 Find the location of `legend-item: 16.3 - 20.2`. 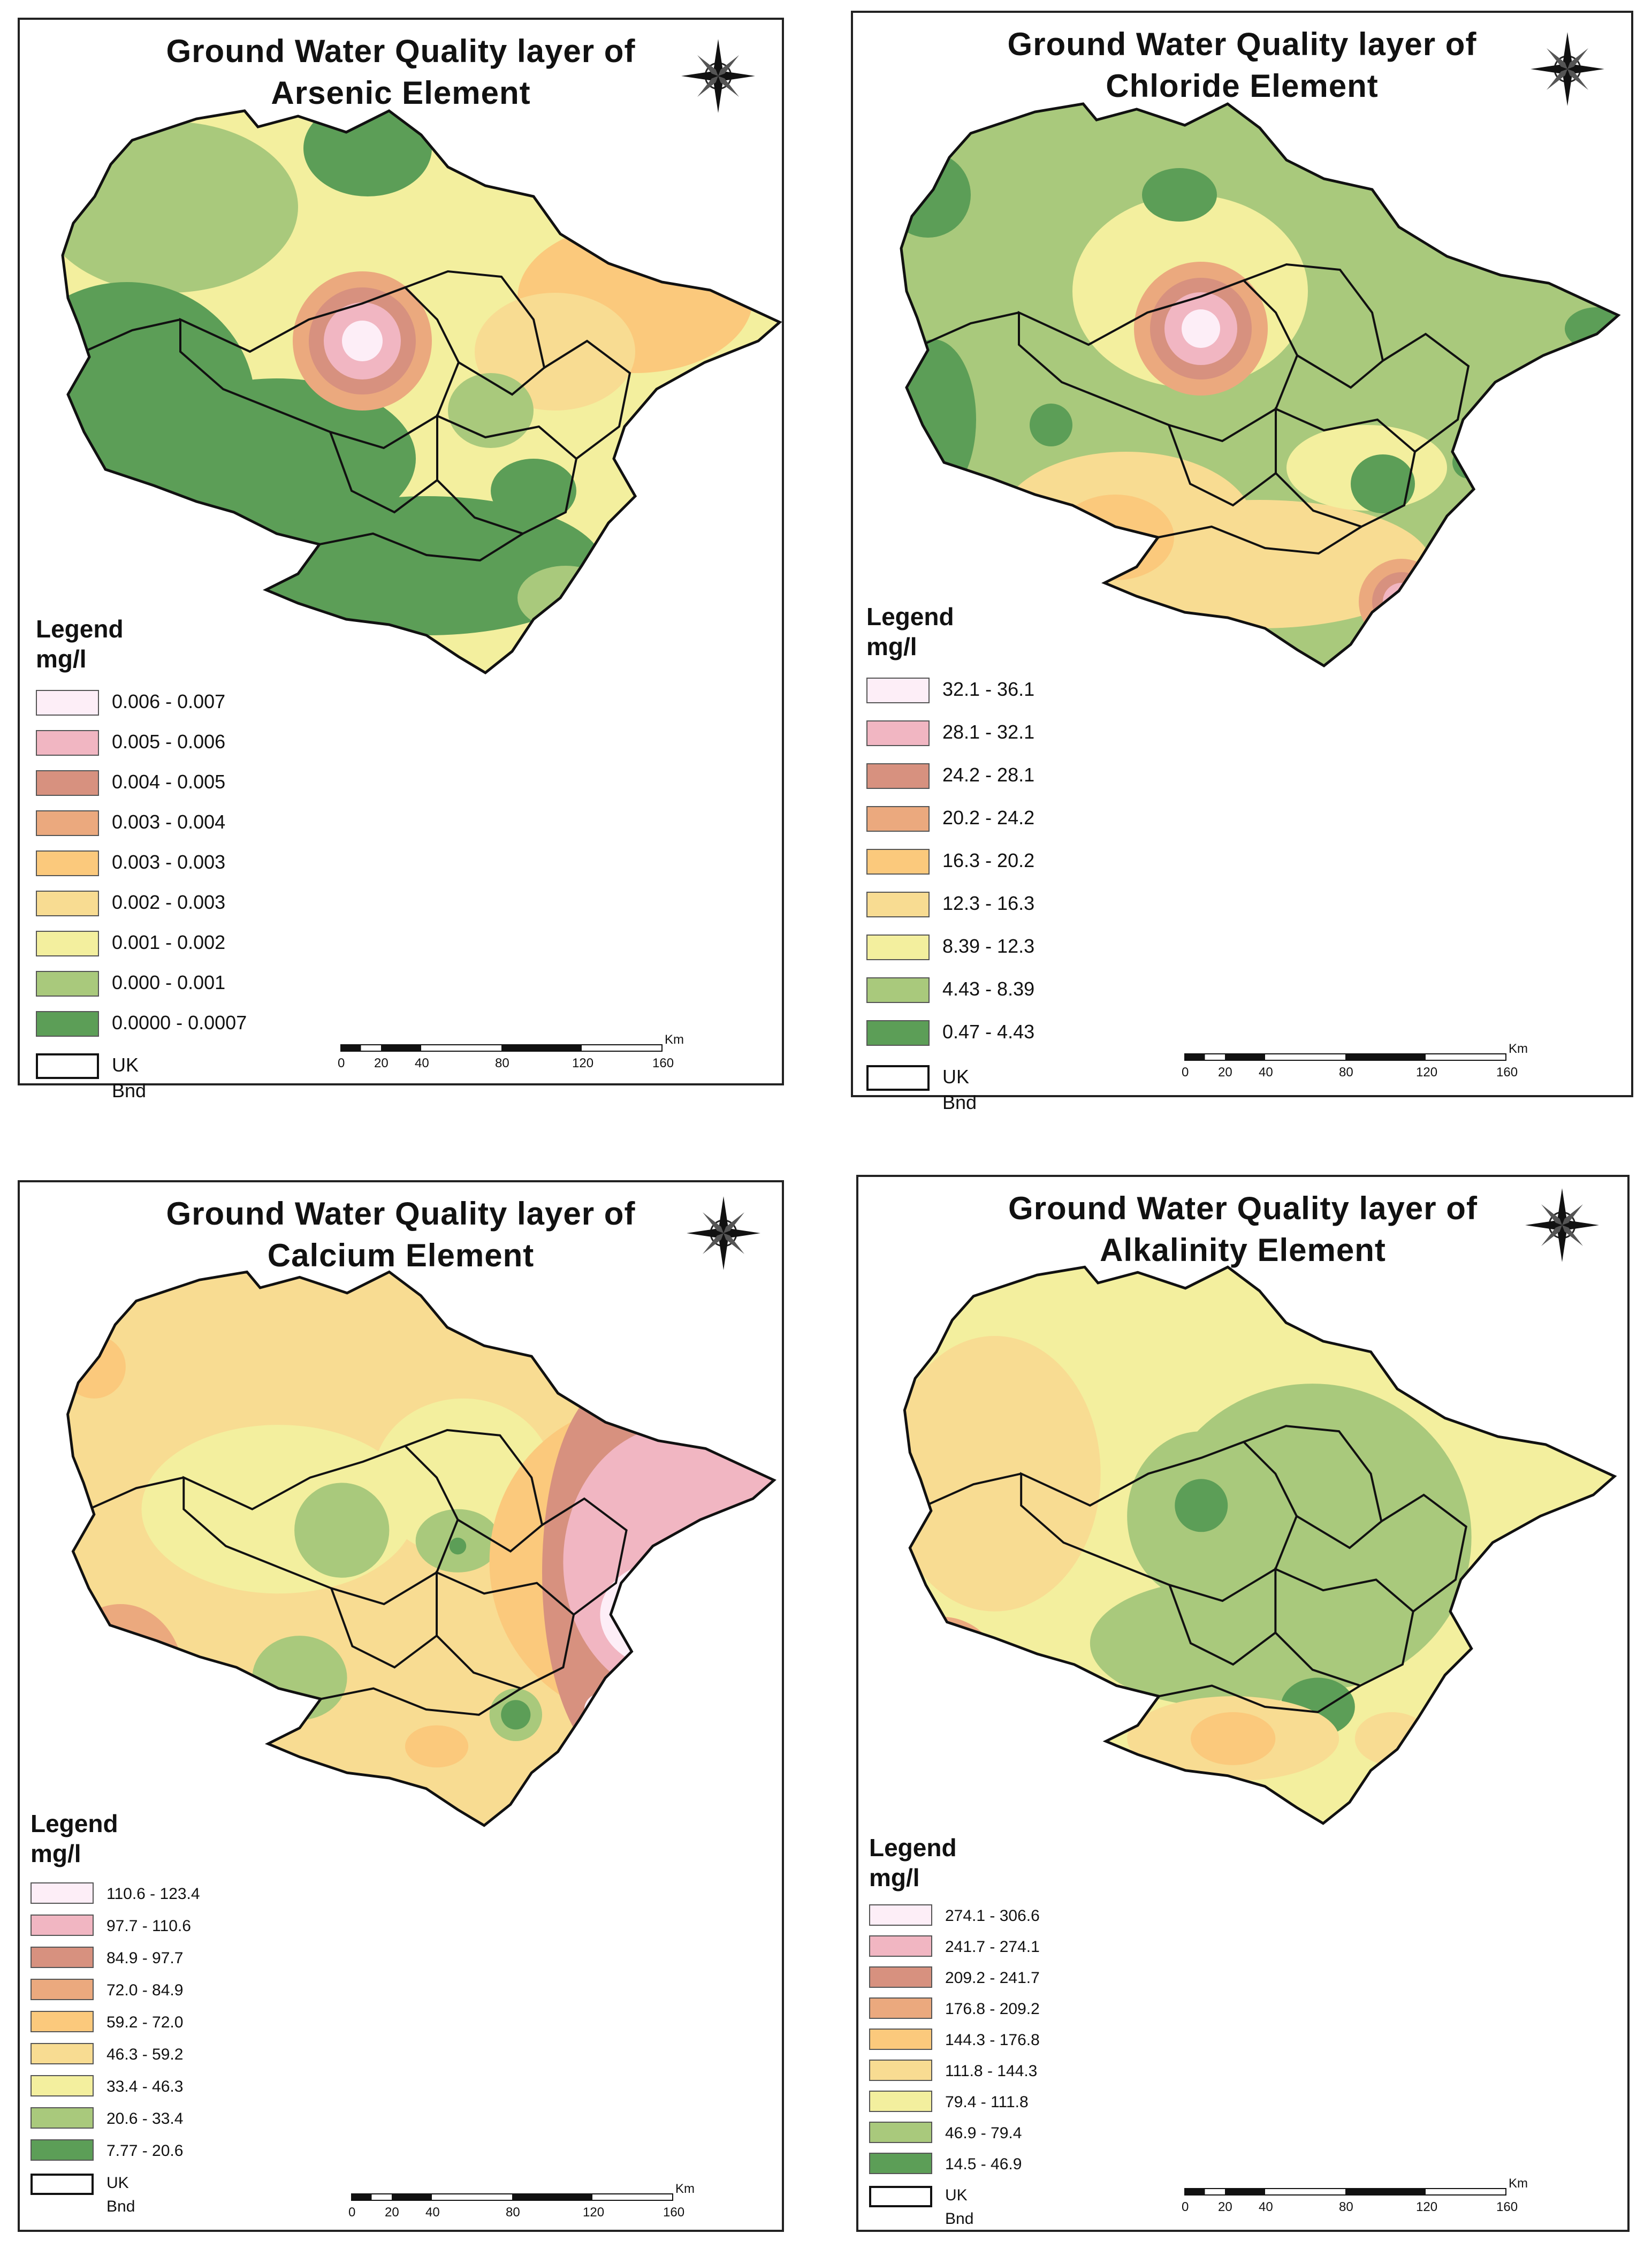

legend-item: 16.3 - 20.2 is located at coordinates (950, 866).